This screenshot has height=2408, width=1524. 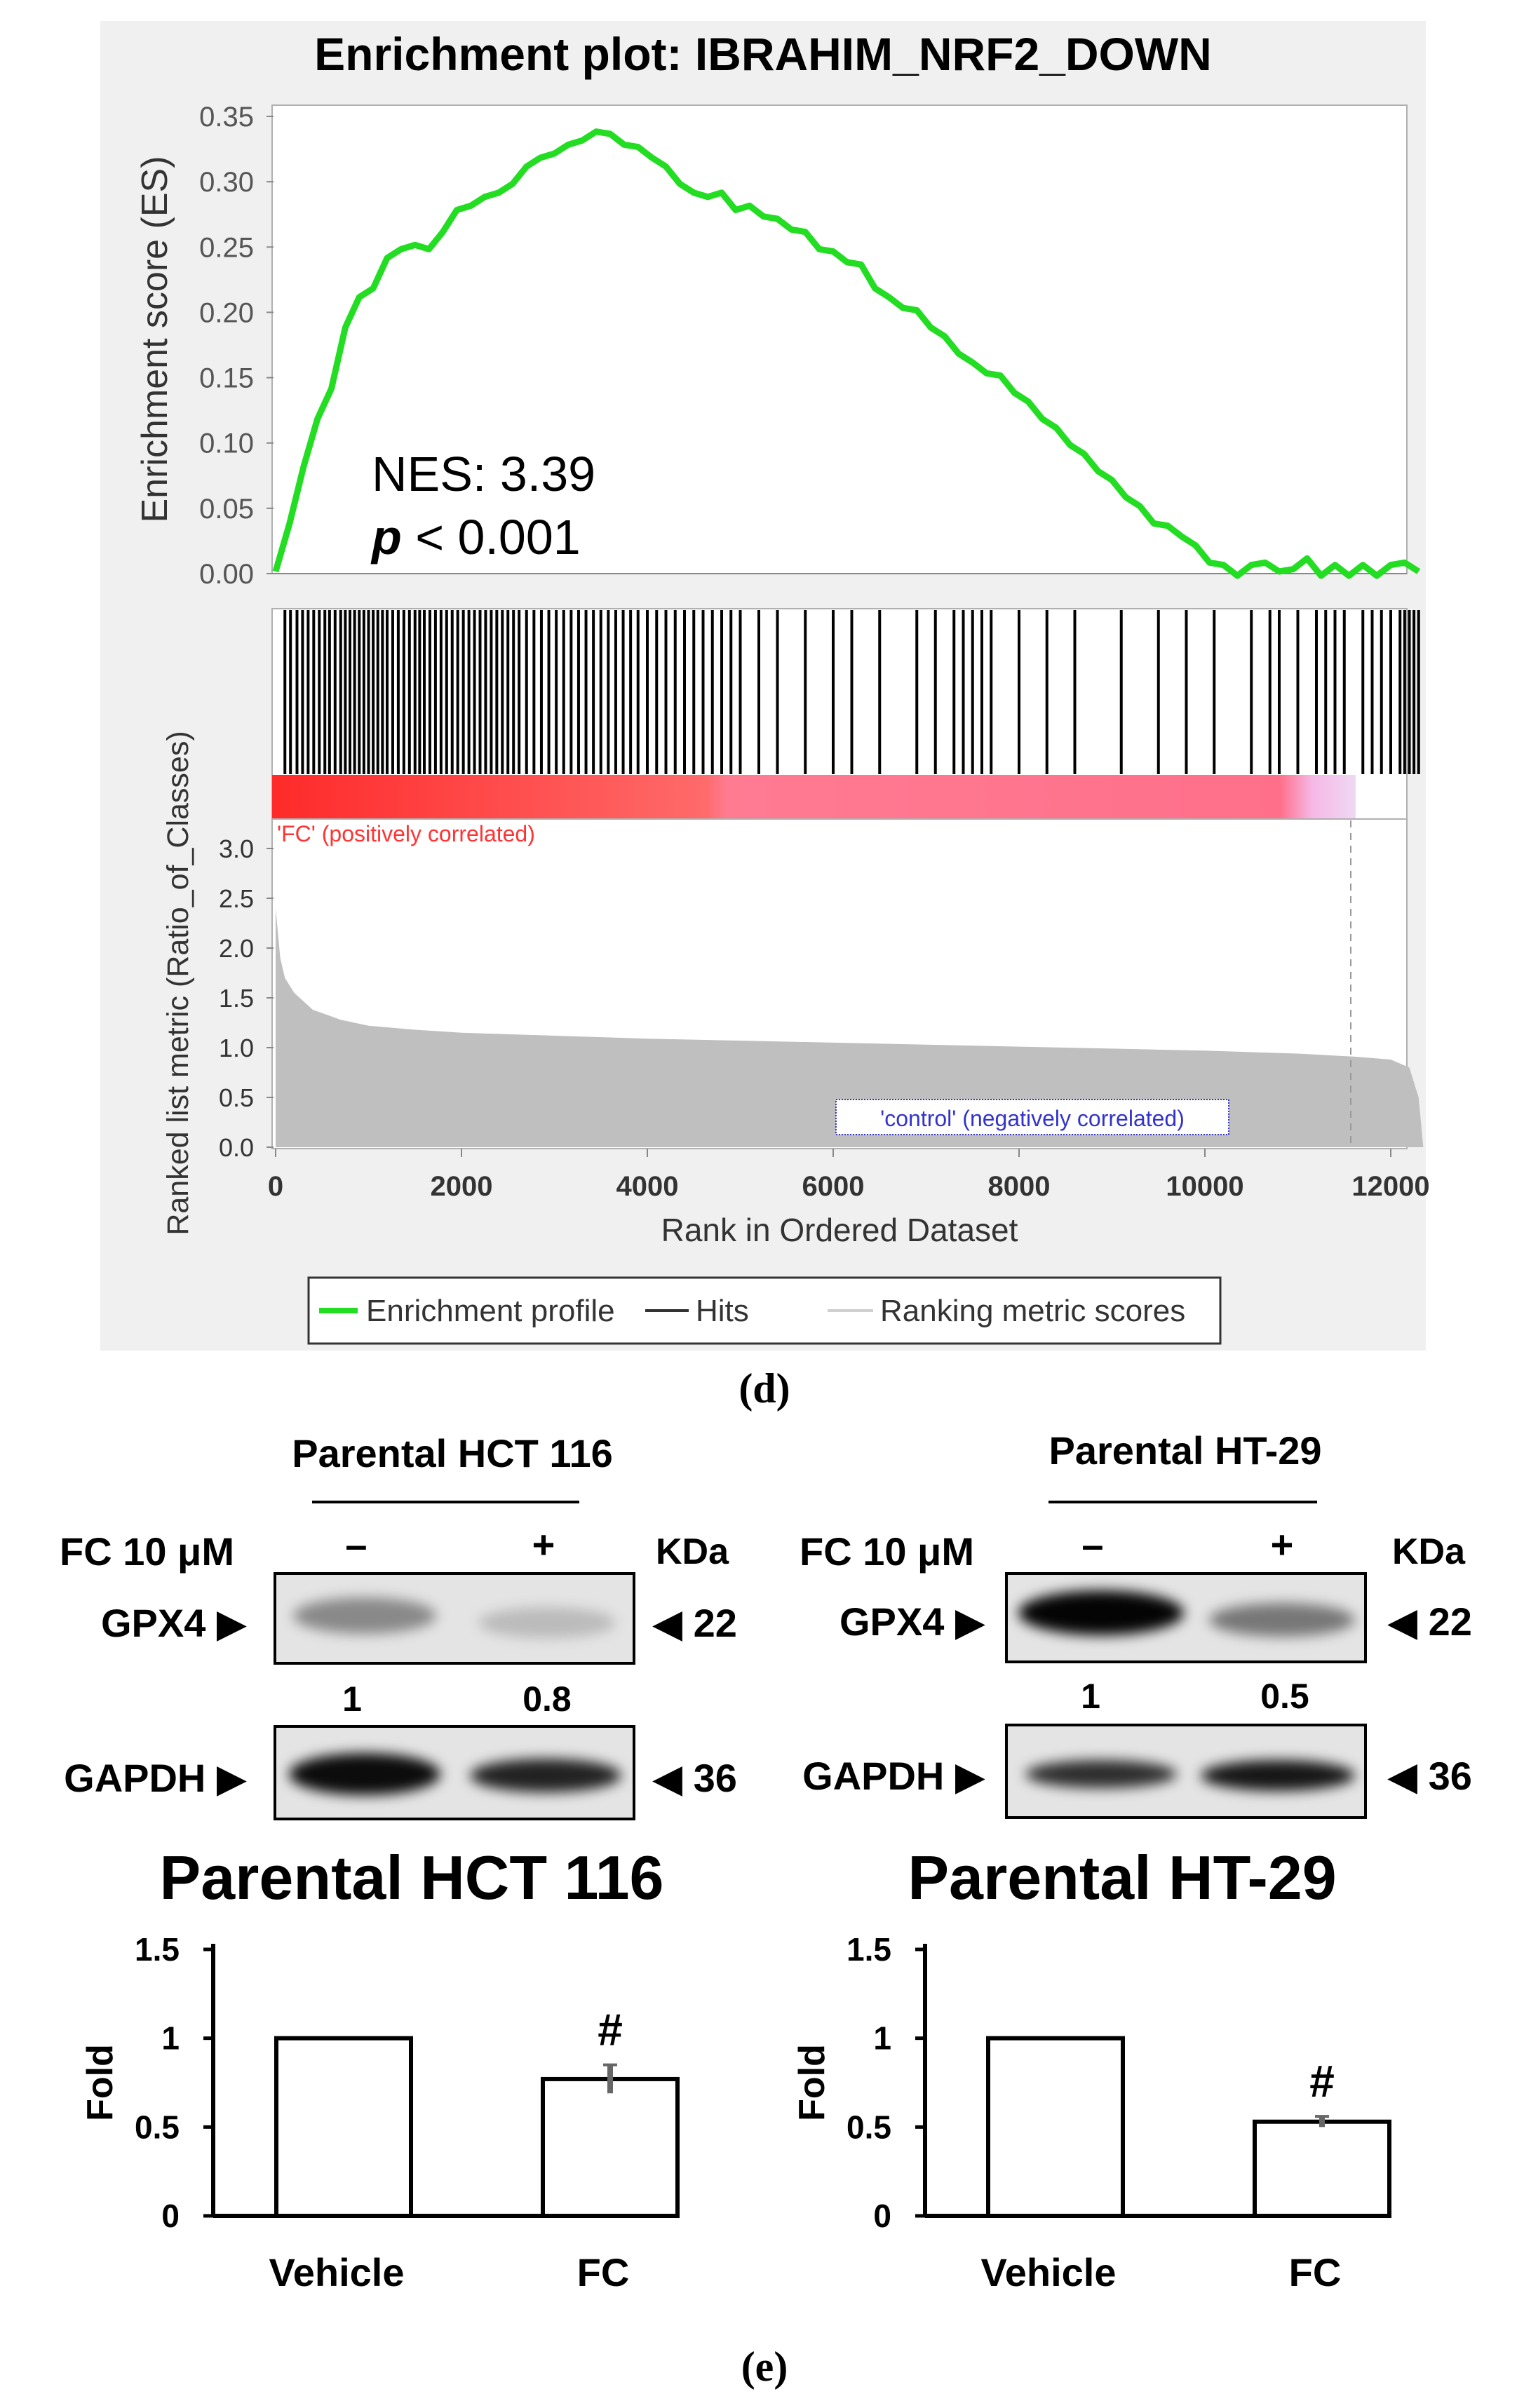 I want to click on metric-x-tick-label: 4000, so click(x=647, y=1186).